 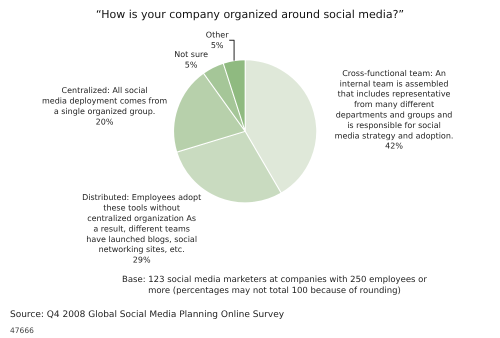 What do you see at coordinates (218, 35) in the screenshot?
I see `slice-label: Other` at bounding box center [218, 35].